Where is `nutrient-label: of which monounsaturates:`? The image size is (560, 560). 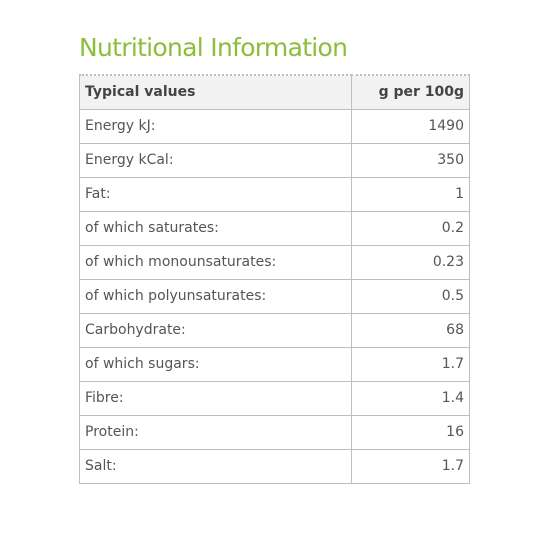 nutrient-label: of which monounsaturates: is located at coordinates (215, 262).